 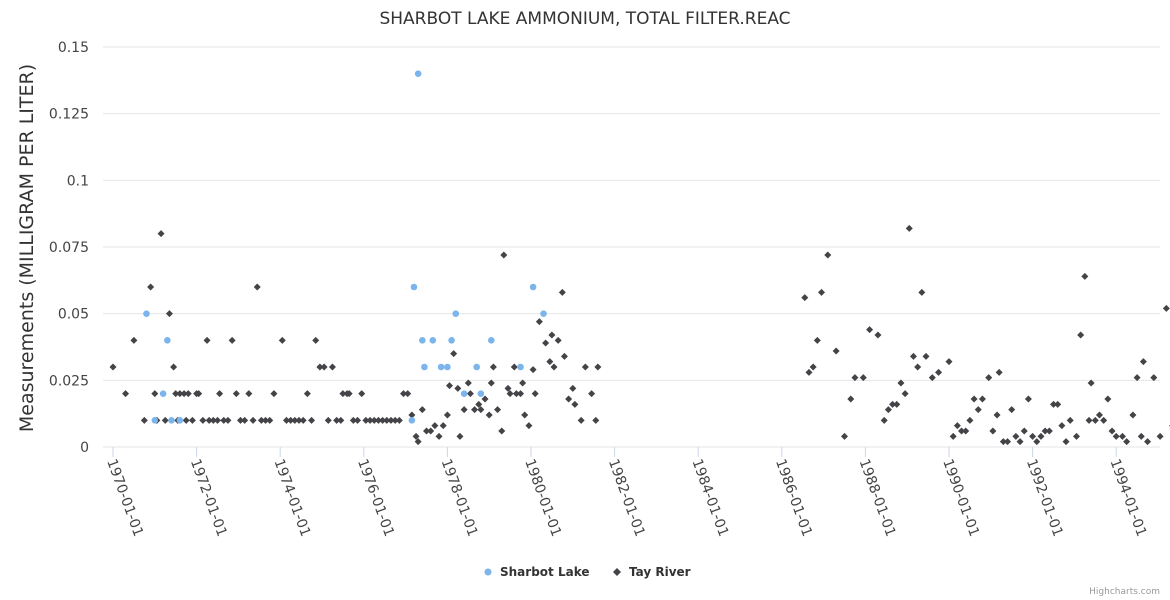 I want to click on legend-item-sharbot-lake: Sharbot Lake, so click(x=537, y=572).